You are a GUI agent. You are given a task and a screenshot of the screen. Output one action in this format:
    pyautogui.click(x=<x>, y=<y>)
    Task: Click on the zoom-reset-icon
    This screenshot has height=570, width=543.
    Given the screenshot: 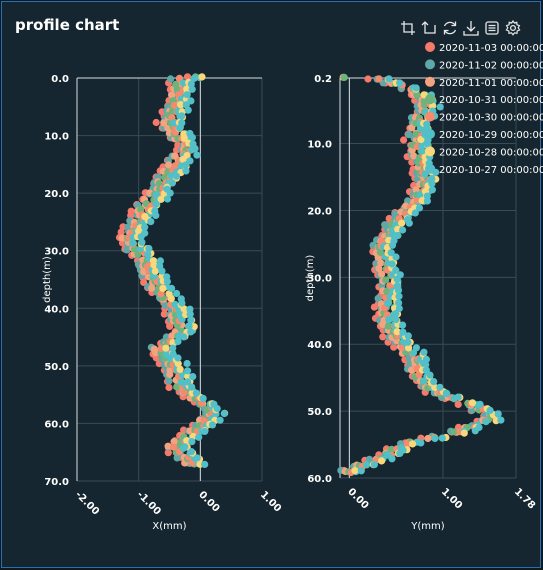 What is the action you would take?
    pyautogui.click(x=429, y=28)
    